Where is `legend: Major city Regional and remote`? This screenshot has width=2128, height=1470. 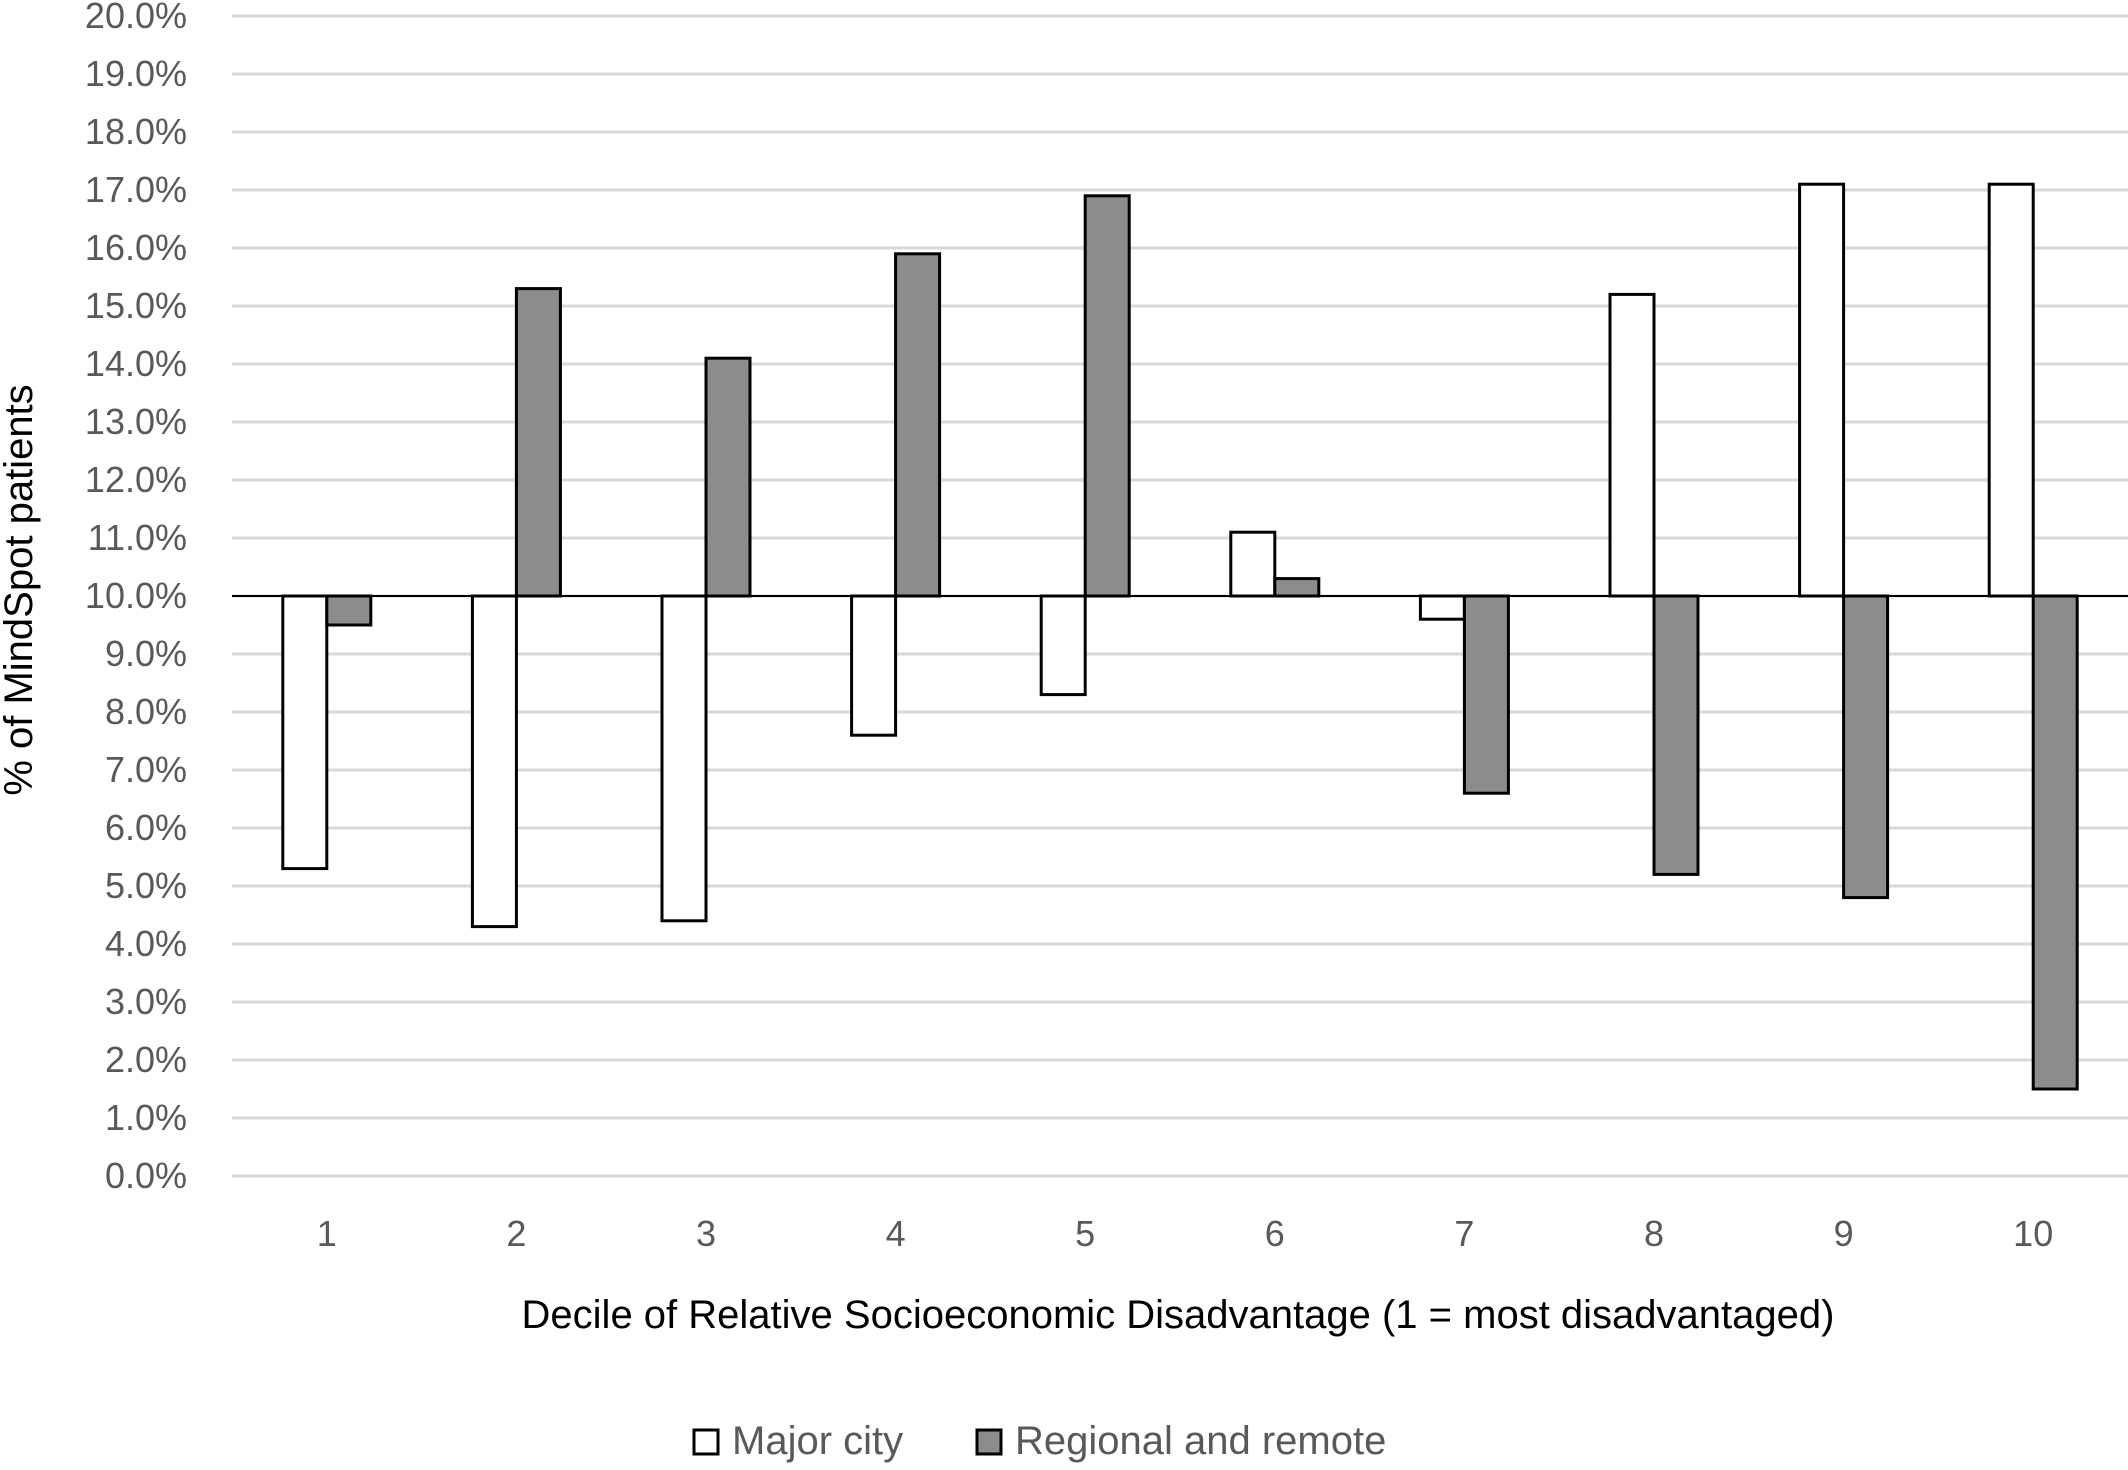
legend: Major city Regional and remote is located at coordinates (1039, 1441).